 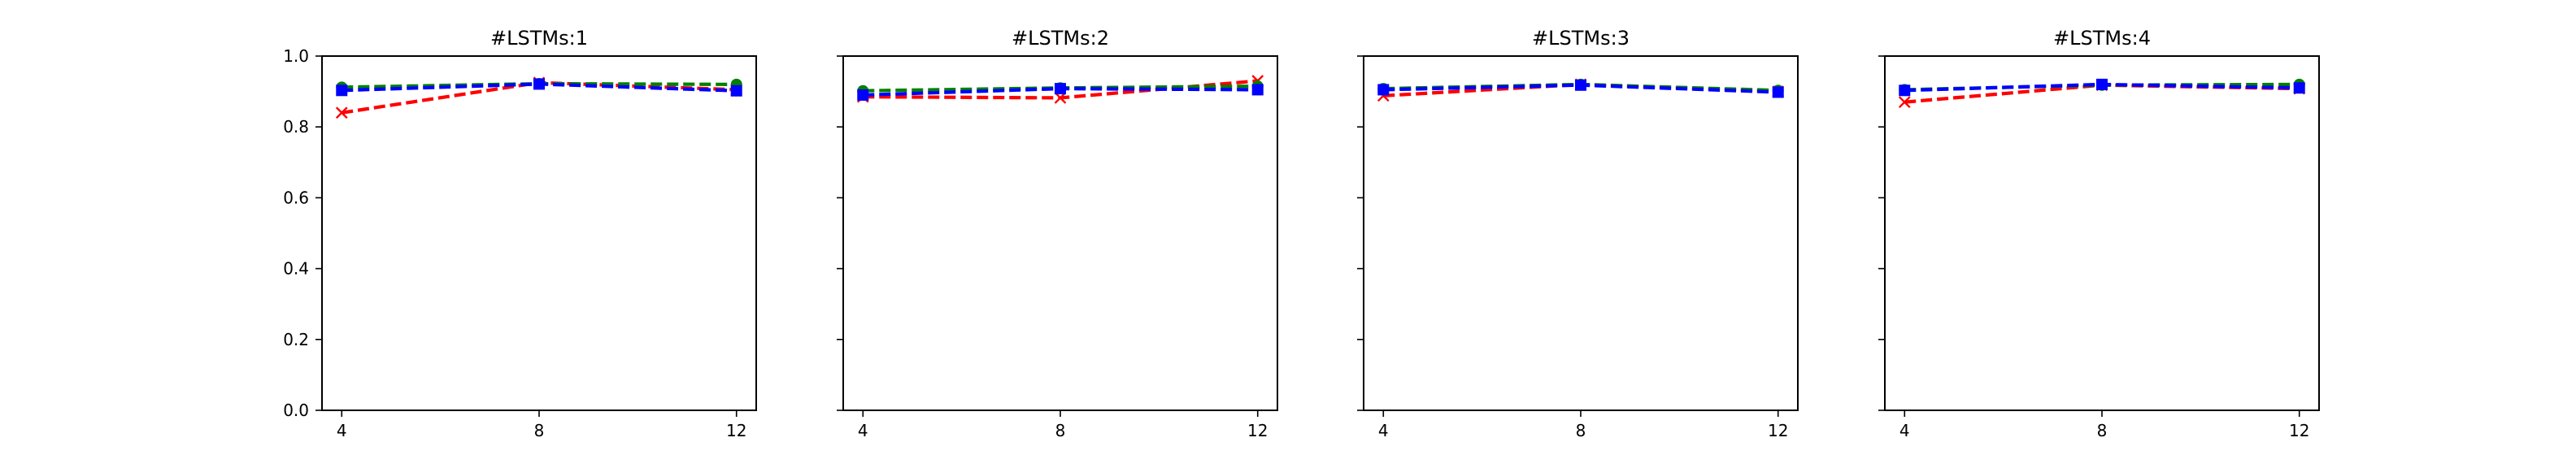 I want to click on y-tick-label: 0.2, so click(x=296, y=339).